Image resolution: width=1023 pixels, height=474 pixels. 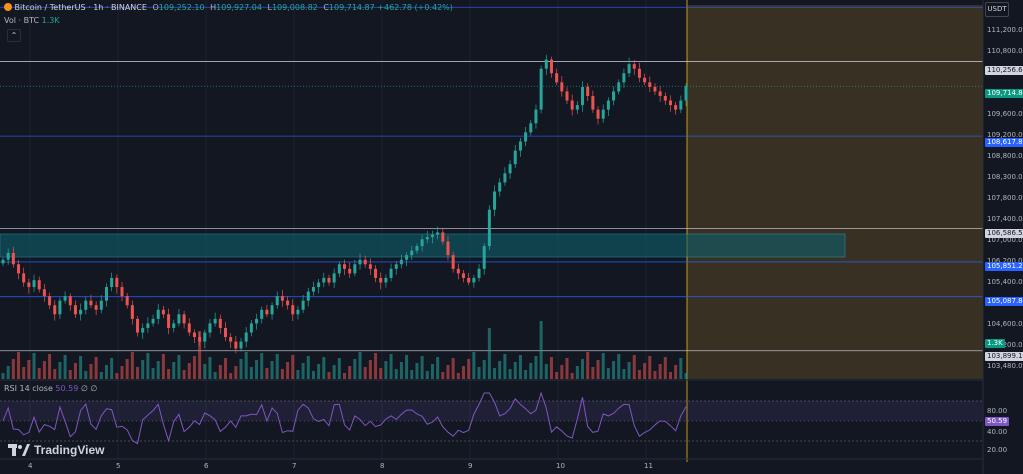 I want to click on volume-legend: Vol · BTC 1.3K, so click(x=32, y=21).